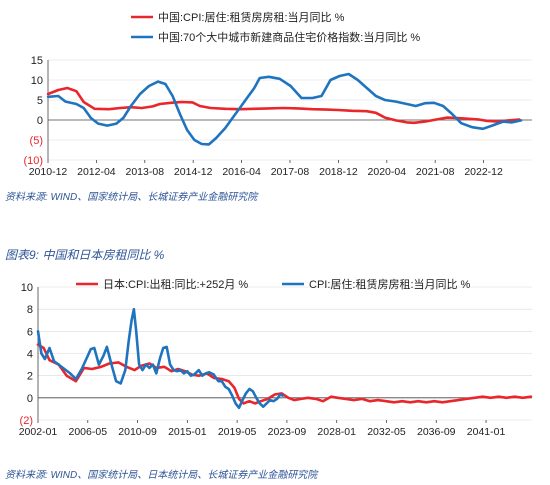  Describe the element at coordinates (483, 172) in the screenshot. I see `x-tick-label: 2022-12` at that location.